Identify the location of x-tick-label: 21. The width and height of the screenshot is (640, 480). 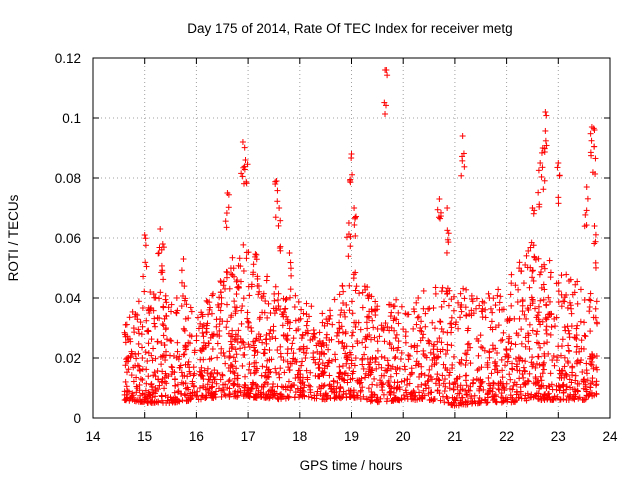
(454, 436).